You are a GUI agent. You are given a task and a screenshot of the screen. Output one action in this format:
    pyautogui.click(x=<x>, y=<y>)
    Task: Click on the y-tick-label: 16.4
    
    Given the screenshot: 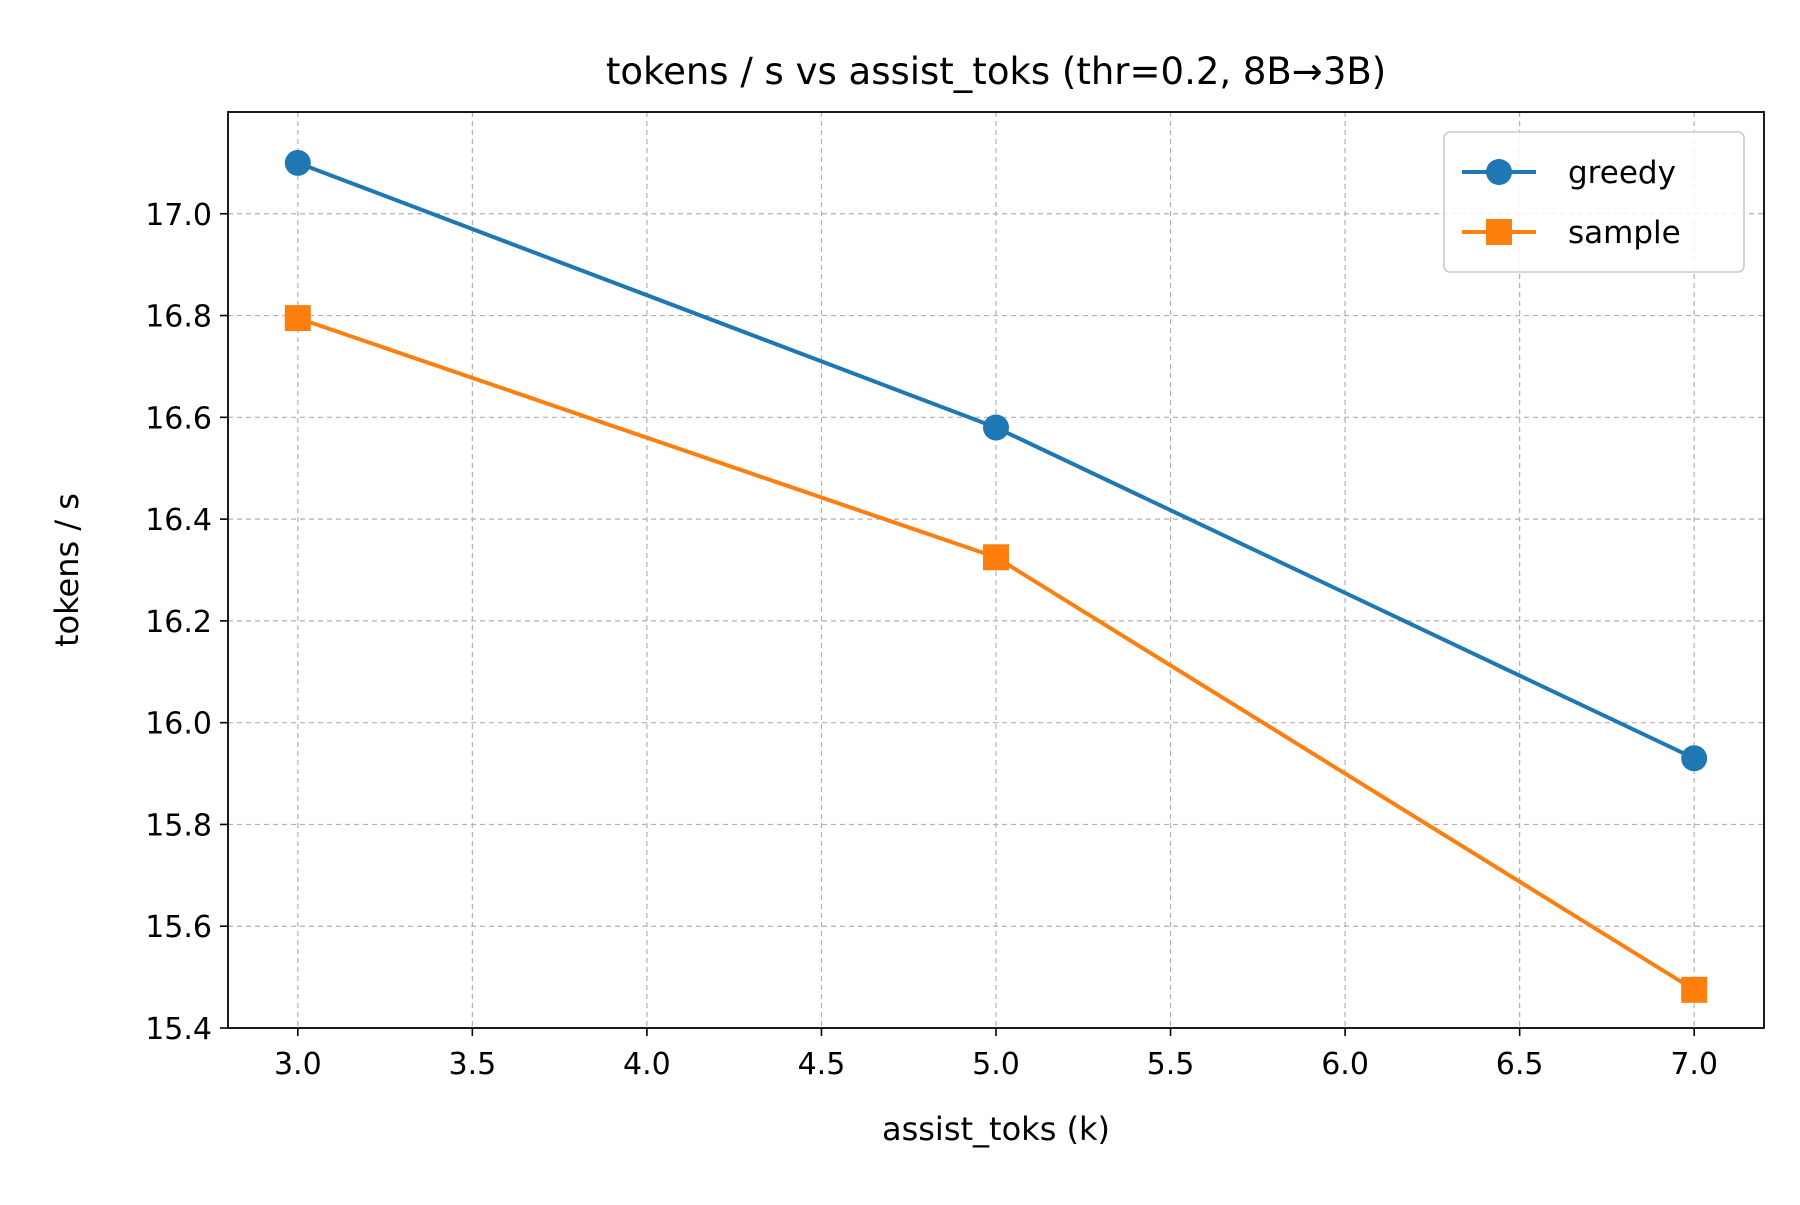 What is the action you would take?
    pyautogui.click(x=178, y=520)
    